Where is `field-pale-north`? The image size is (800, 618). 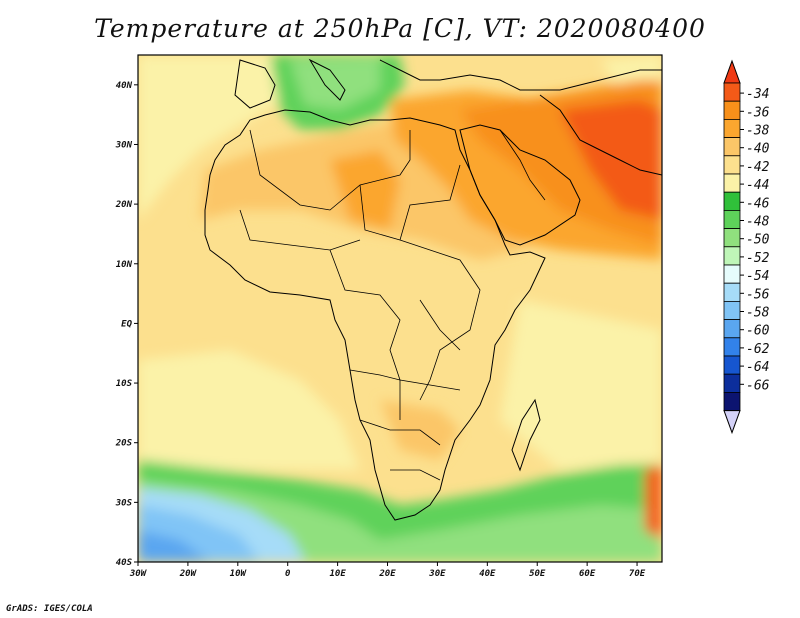
field-pale-north is located at coordinates (219, 137).